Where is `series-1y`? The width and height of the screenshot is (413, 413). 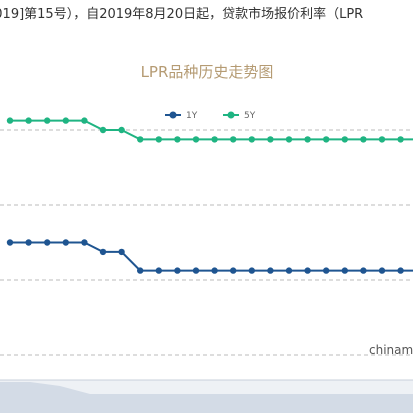
series-1y is located at coordinates (209, 256).